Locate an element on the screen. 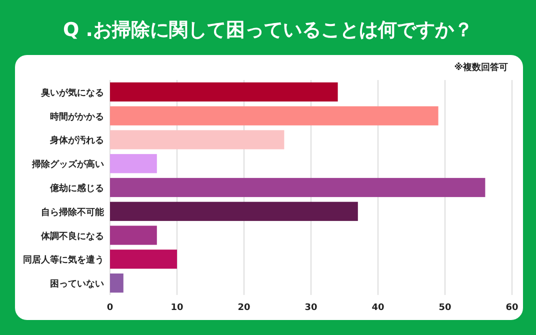  x-tick-label: 20 is located at coordinates (244, 308).